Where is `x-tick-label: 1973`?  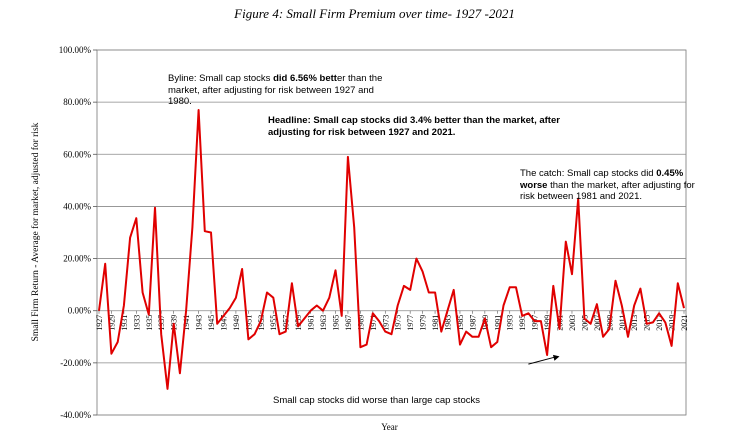 x-tick-label: 1973 is located at coordinates (385, 323).